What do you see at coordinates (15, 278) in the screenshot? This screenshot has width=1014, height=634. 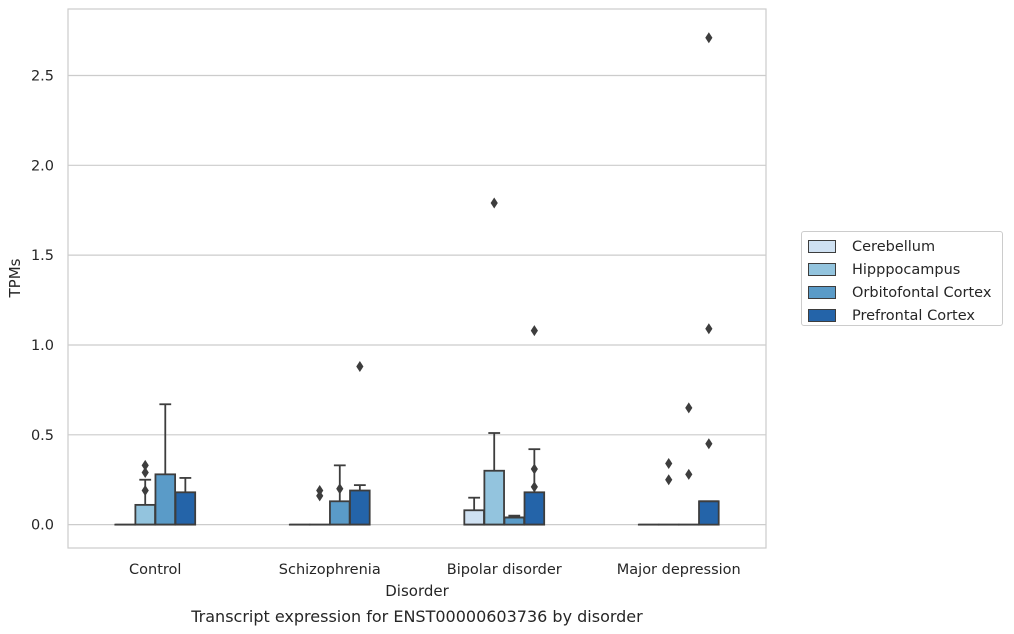 I see `y-axis-label: TPMs` at bounding box center [15, 278].